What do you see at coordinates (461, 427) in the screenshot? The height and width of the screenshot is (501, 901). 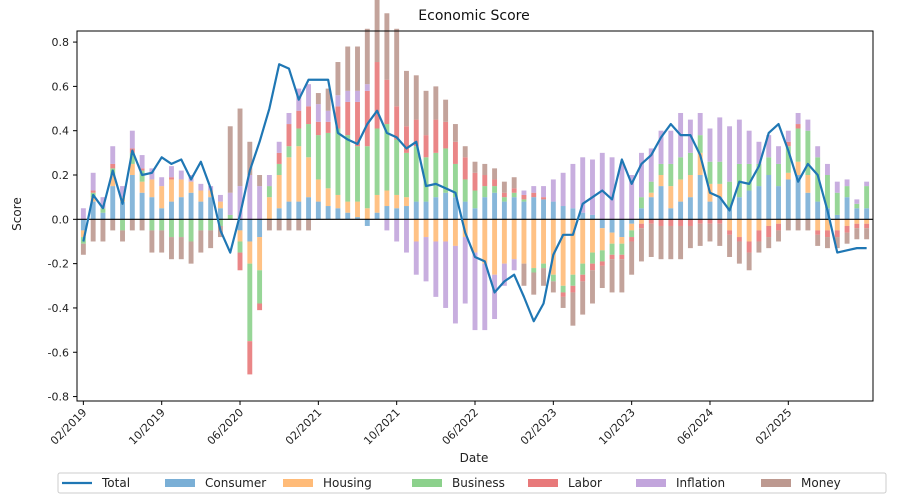 I see `x-tick-label: 06/2022` at bounding box center [461, 427].